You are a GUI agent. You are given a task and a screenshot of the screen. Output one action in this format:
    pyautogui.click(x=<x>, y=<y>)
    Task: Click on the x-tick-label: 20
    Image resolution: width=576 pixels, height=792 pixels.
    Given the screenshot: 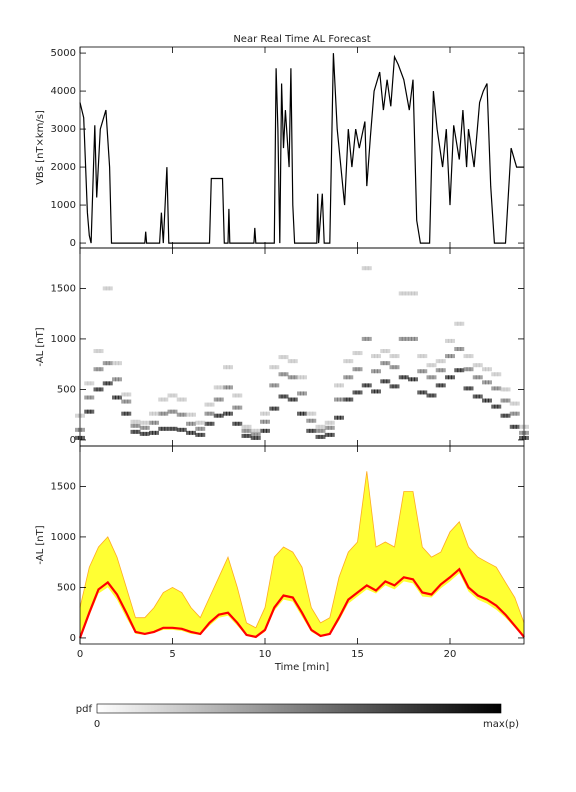 What is the action you would take?
    pyautogui.click(x=450, y=654)
    